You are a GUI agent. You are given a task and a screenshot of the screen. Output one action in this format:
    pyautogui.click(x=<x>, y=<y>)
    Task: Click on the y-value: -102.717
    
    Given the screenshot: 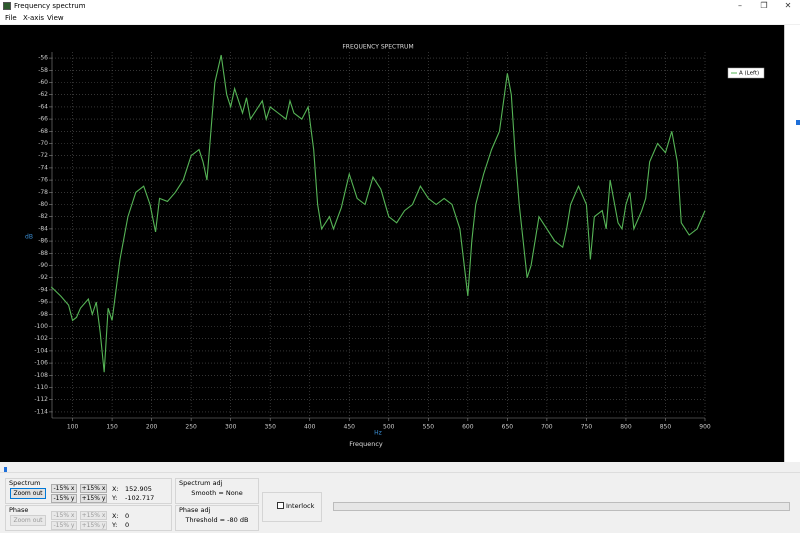 What is the action you would take?
    pyautogui.click(x=140, y=498)
    